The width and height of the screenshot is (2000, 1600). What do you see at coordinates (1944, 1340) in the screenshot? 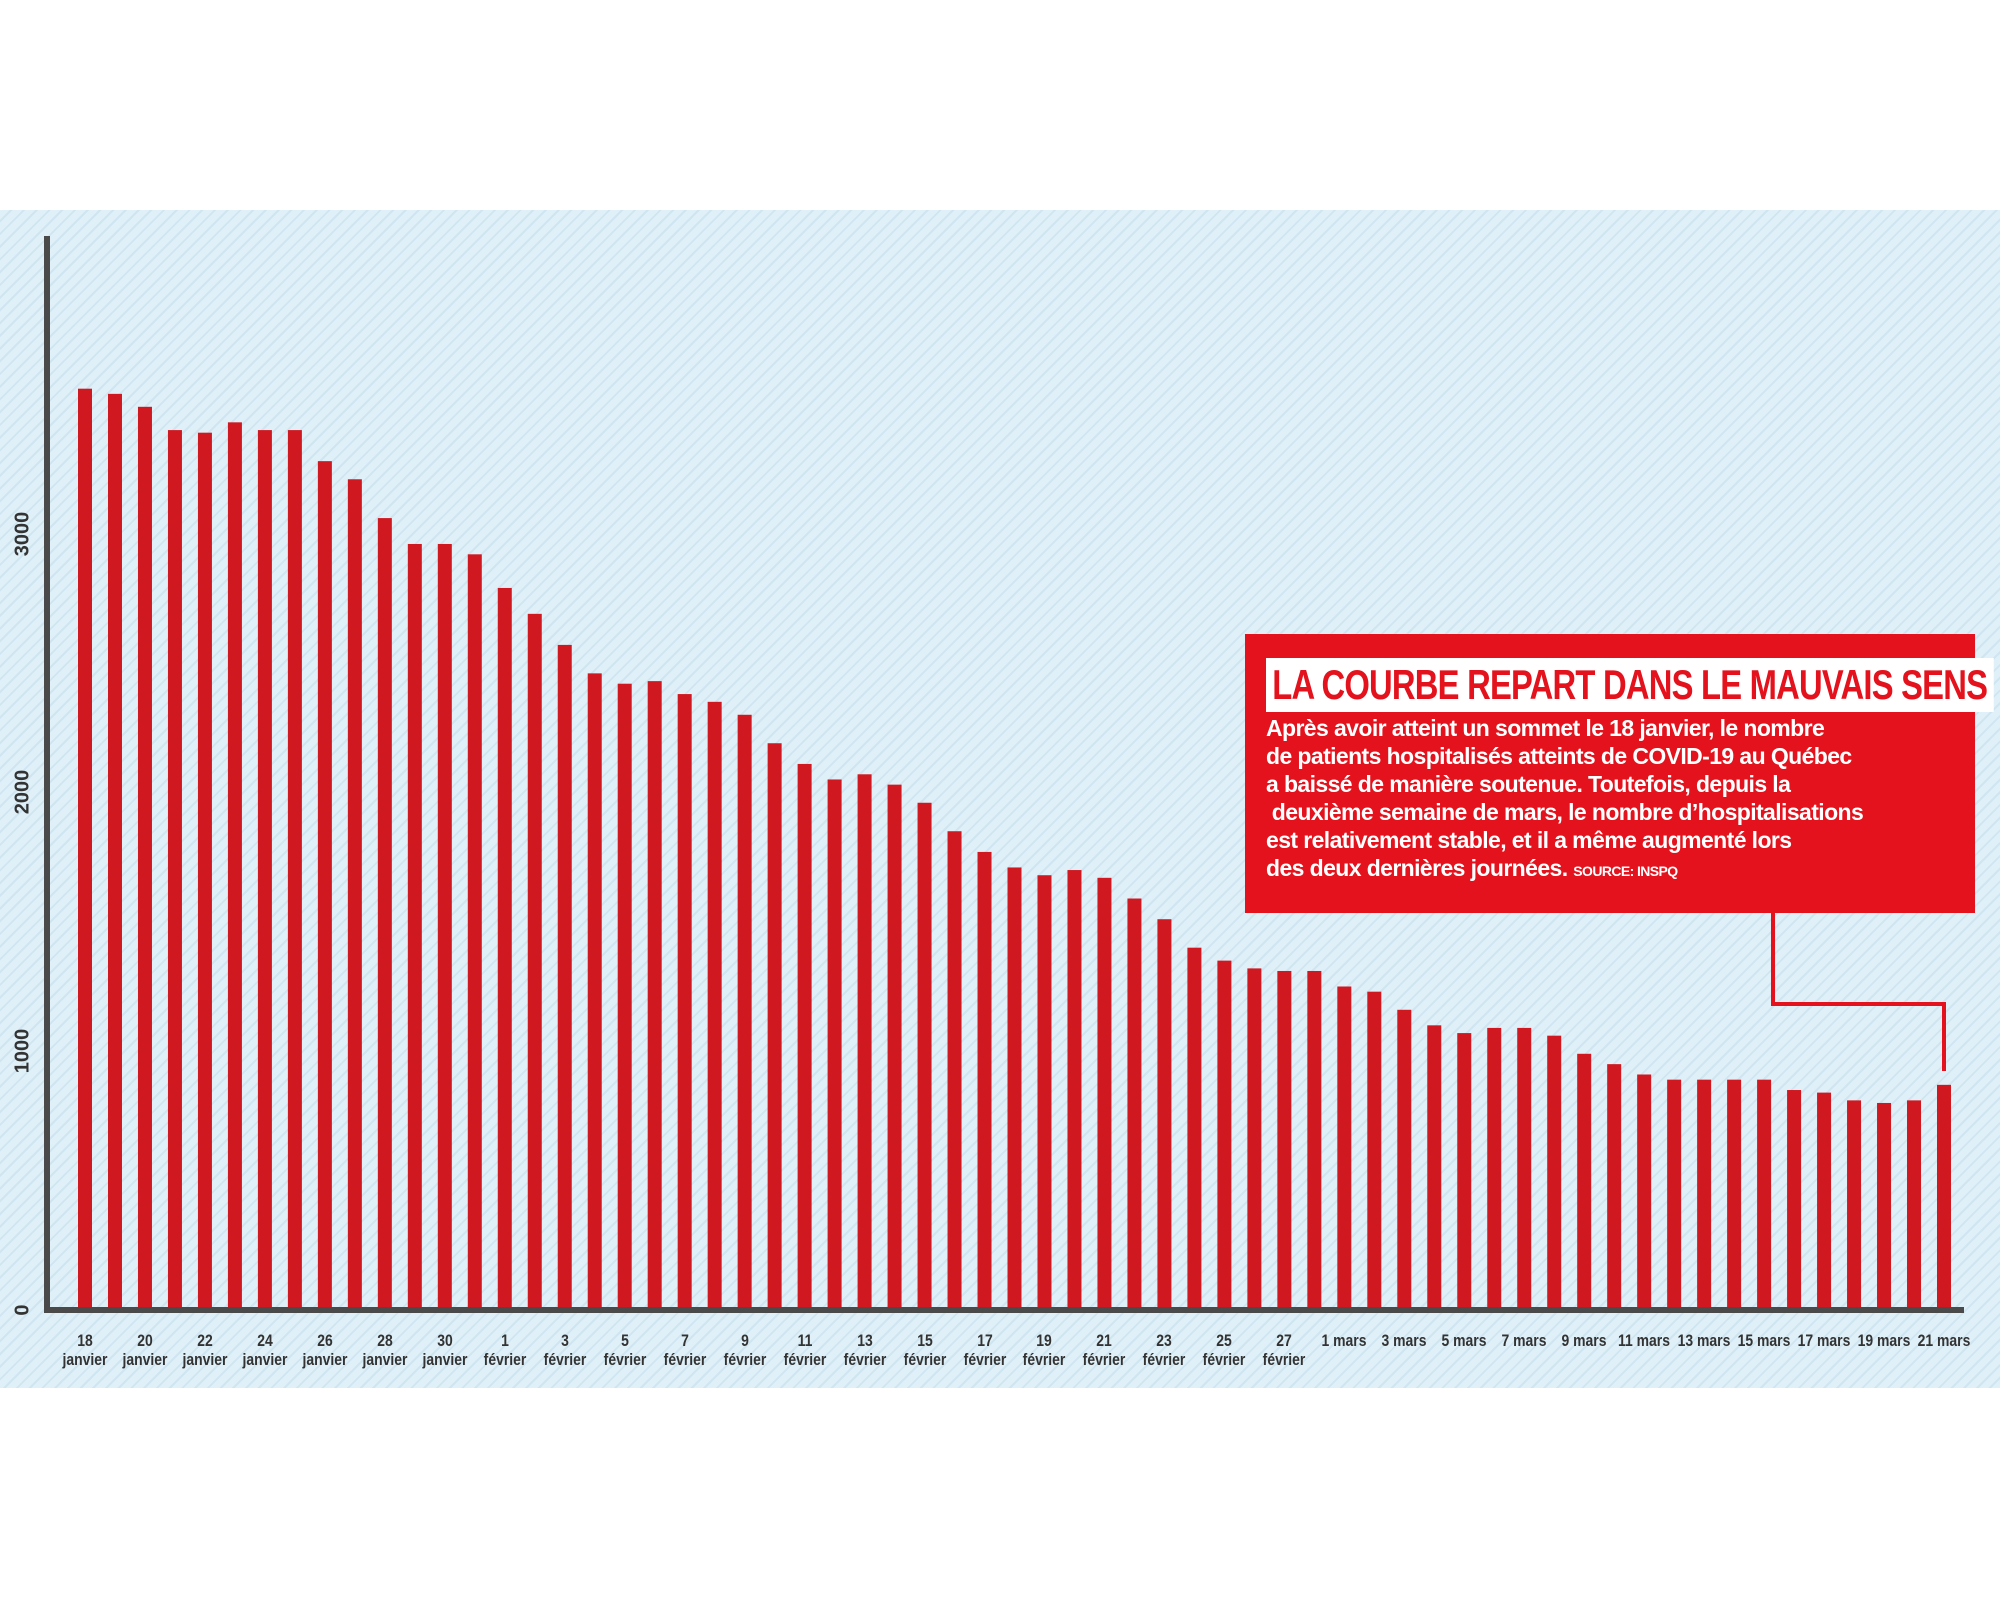
I see `x-tick-label: 21 mars` at bounding box center [1944, 1340].